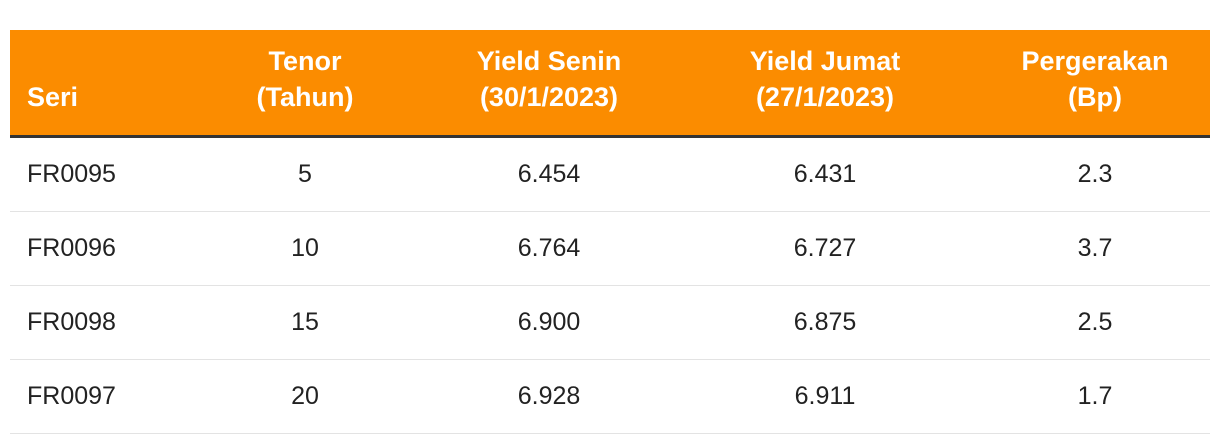 The height and width of the screenshot is (442, 1220). Describe the element at coordinates (127, 248) in the screenshot. I see `table-cell: FR0096` at that location.